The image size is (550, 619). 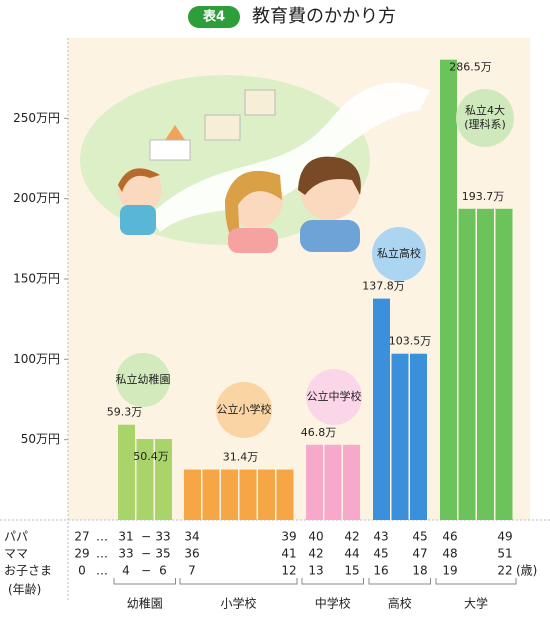 What do you see at coordinates (485, 110) in the screenshot?
I see `bubble-label: 私立4大` at bounding box center [485, 110].